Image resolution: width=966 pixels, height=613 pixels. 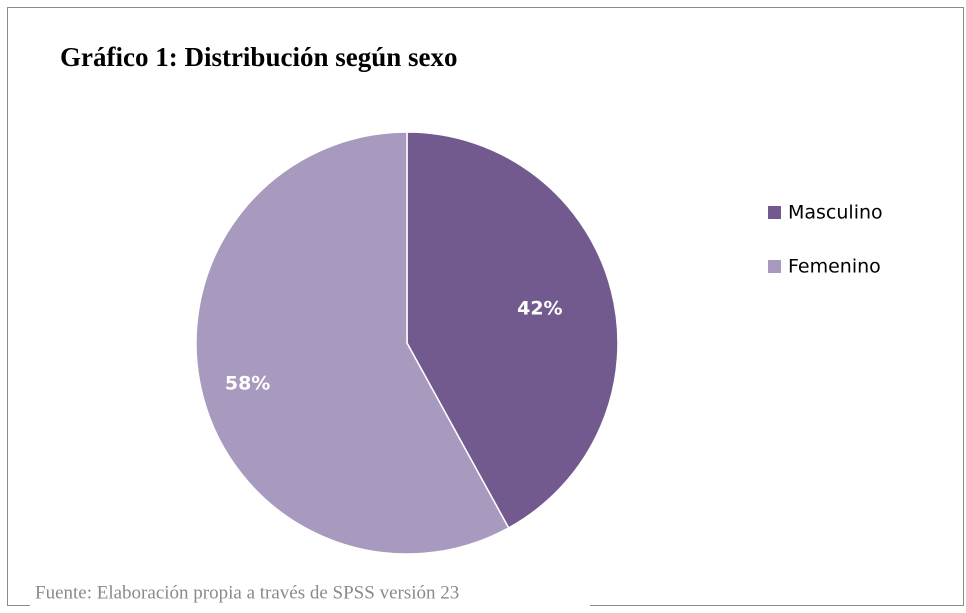 I want to click on legend-label: Masculino, so click(x=835, y=213).